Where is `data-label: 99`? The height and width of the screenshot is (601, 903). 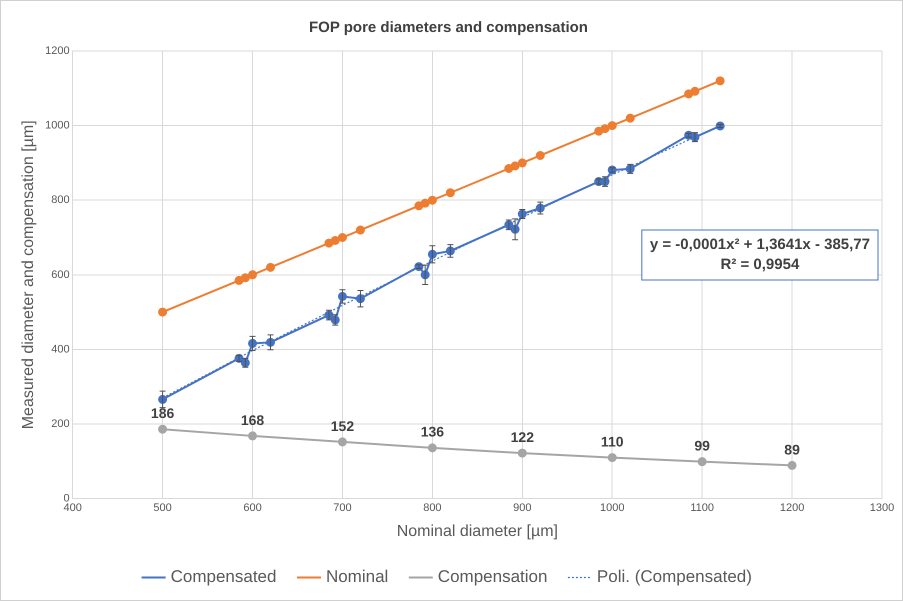
data-label: 99 is located at coordinates (702, 446).